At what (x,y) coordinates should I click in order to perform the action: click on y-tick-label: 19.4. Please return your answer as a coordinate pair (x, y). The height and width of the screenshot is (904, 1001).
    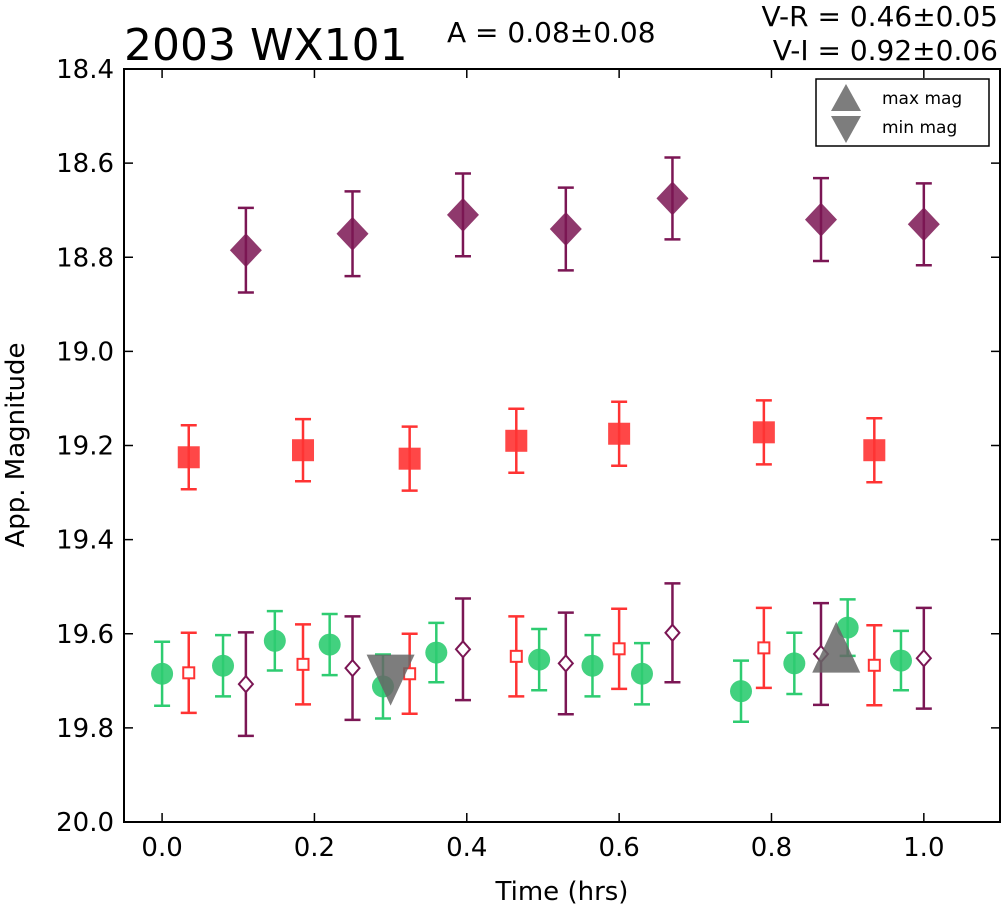
    Looking at the image, I should click on (85, 541).